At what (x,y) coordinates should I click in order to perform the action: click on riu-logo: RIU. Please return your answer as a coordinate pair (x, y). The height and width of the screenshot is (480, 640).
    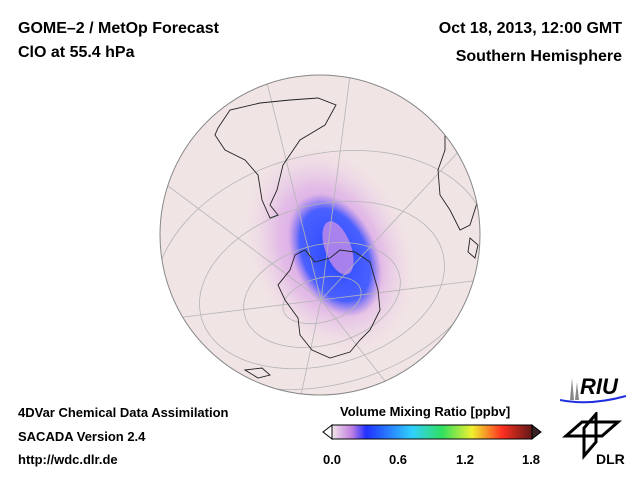
    Looking at the image, I should click on (593, 389).